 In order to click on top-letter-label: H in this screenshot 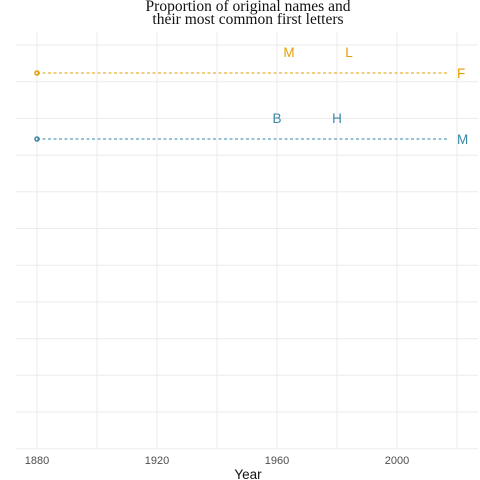, I will do `click(337, 118)`.